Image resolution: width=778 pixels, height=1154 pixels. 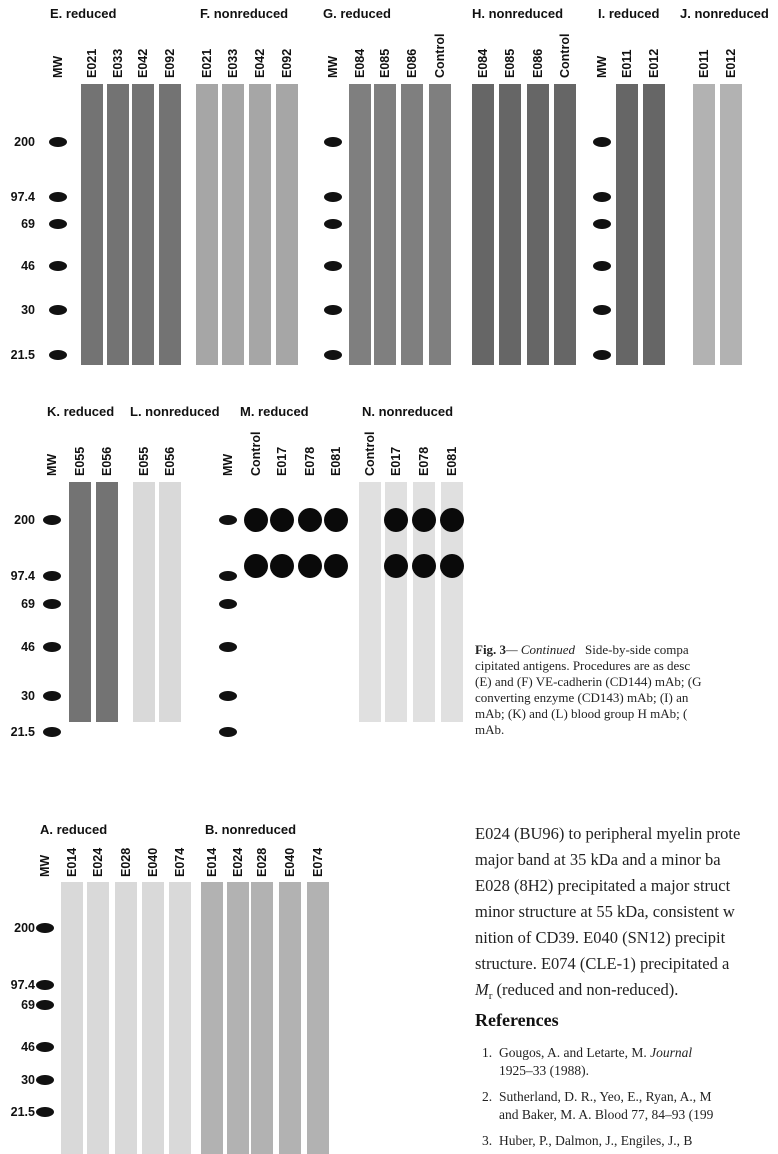 I want to click on panel-label: F. nonreduced, so click(x=244, y=13).